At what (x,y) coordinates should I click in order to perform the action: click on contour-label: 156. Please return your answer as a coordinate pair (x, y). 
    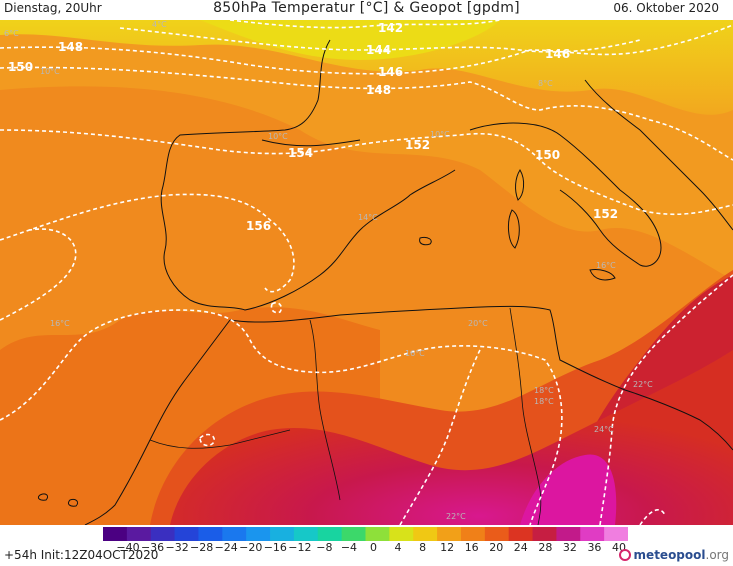
    Looking at the image, I should click on (258, 226).